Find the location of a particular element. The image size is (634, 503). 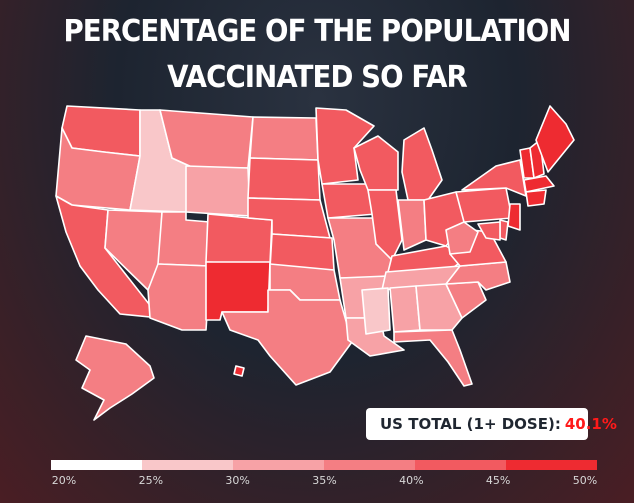

state-ms is located at coordinates (376, 311).